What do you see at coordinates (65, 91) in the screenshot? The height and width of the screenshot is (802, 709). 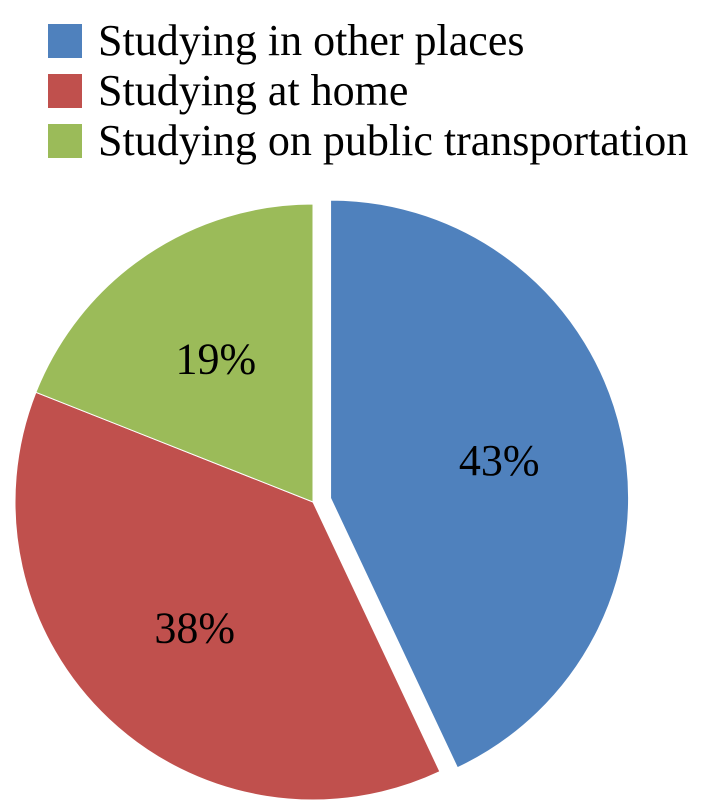 I see `legend-swatch-home` at bounding box center [65, 91].